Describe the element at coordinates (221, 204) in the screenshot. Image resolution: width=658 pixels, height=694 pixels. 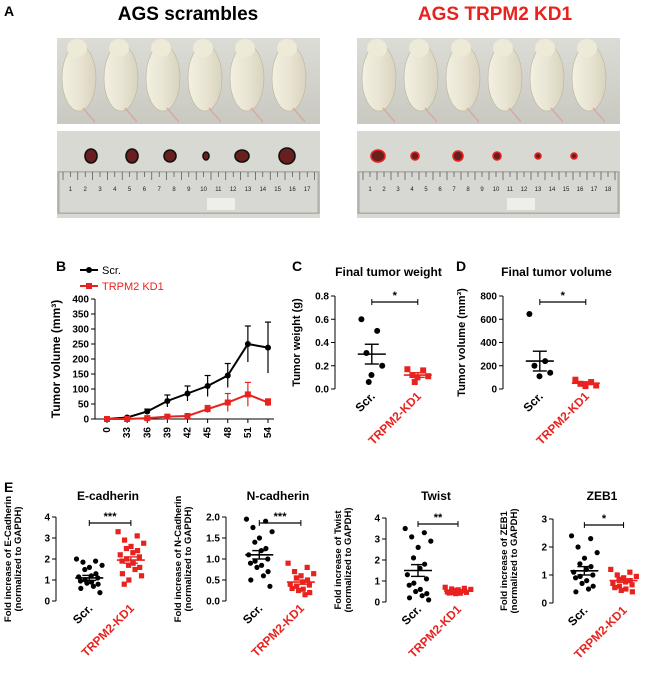
I see `ruler-glare` at that location.